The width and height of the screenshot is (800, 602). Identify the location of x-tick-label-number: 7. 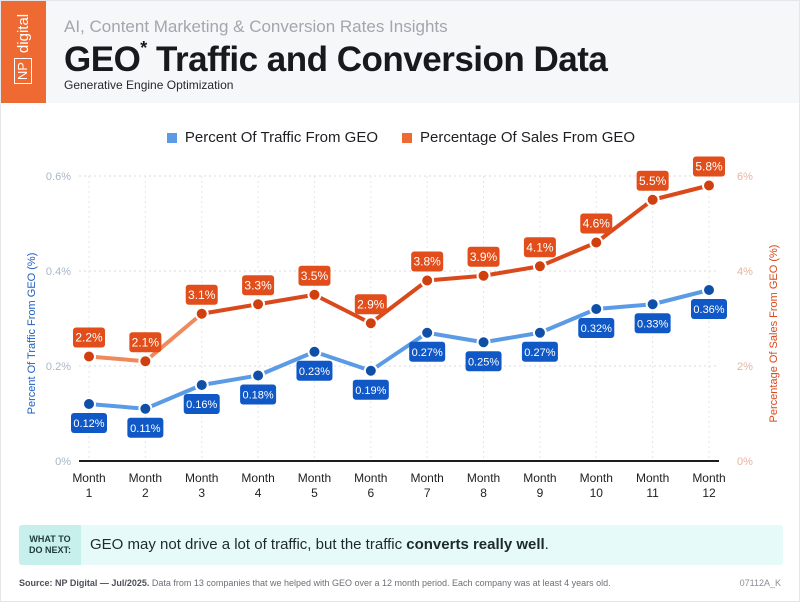
(427, 493).